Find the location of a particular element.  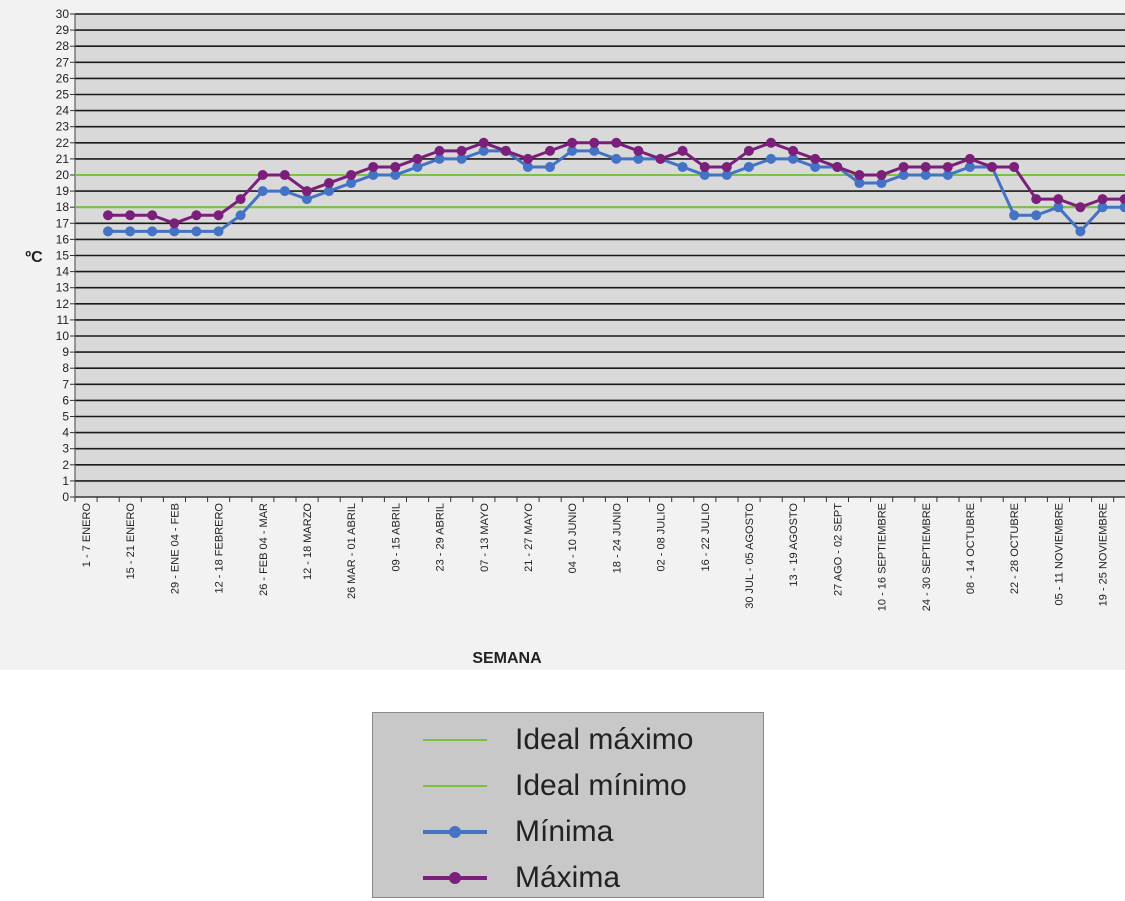

x-tick-label-6: 26 MAR - 01 ABRIL is located at coordinates (352, 551).